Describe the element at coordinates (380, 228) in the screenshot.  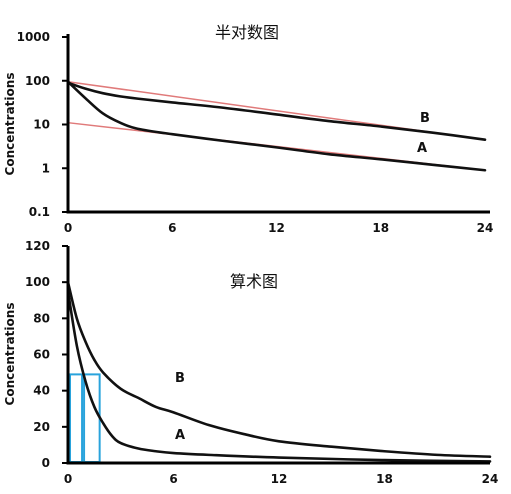
I see `log-xtick-label: 18` at that location.